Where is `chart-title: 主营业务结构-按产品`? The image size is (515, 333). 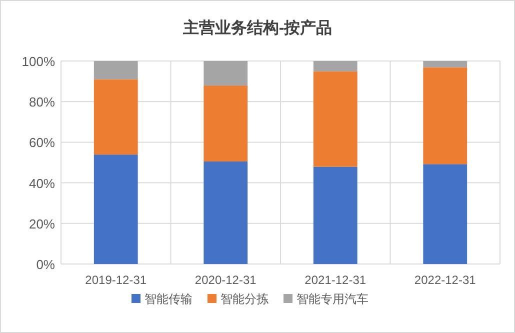 chart-title: 主营业务结构-按产品 is located at coordinates (257, 27).